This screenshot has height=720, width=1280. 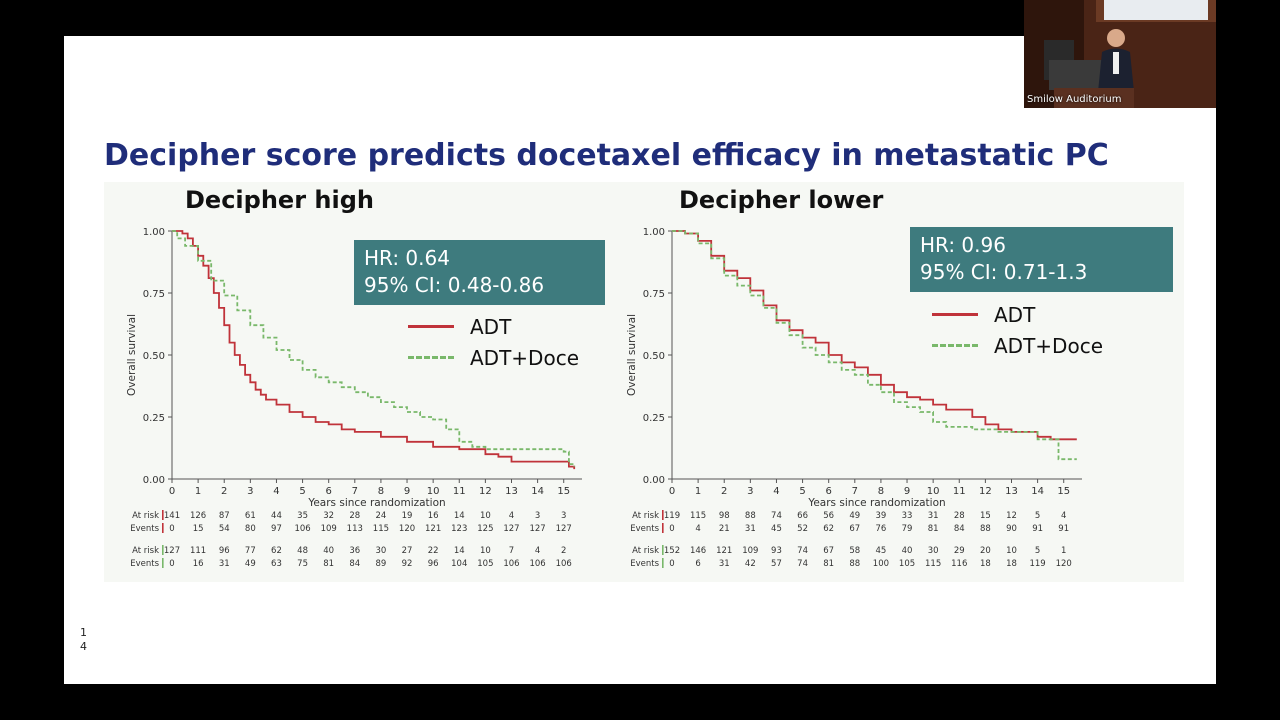 I want to click on risk-table-cell: 105, so click(x=485, y=564).